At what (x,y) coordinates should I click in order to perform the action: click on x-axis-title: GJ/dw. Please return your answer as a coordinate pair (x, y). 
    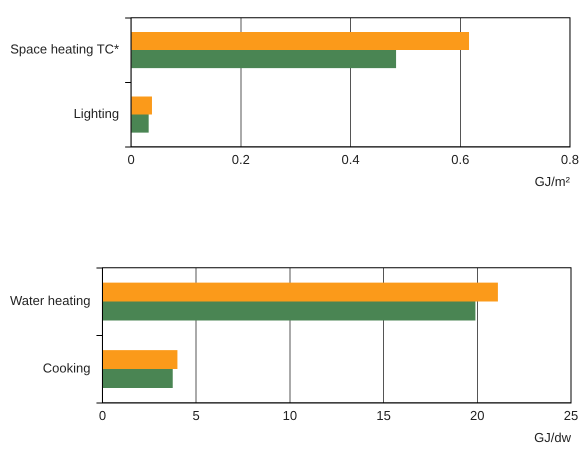
    Looking at the image, I should click on (553, 437).